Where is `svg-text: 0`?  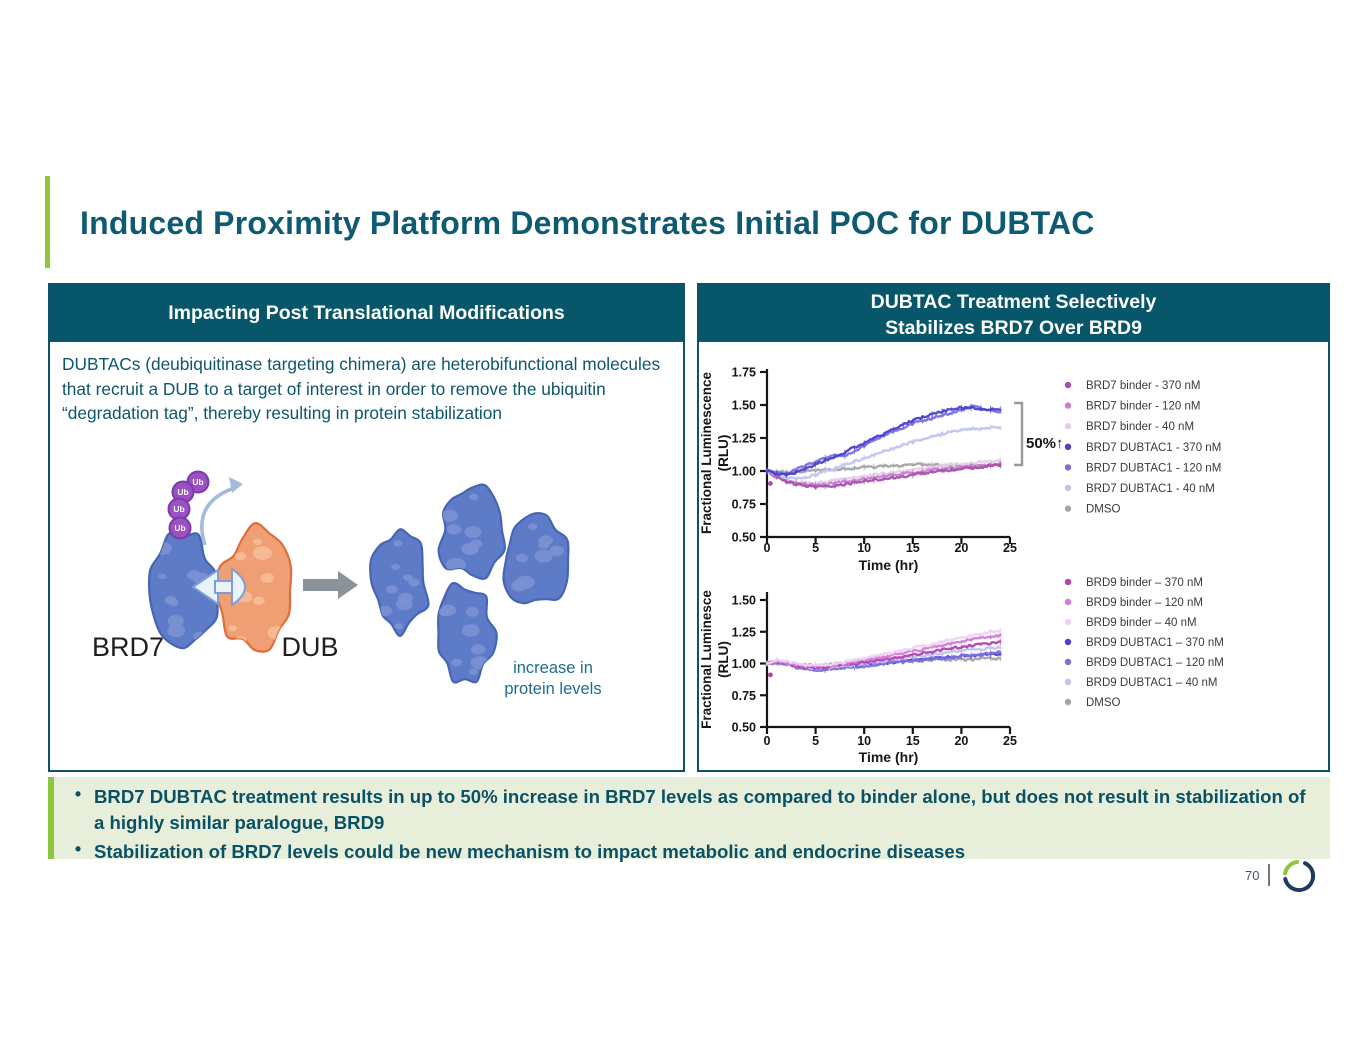 svg-text: 0 is located at coordinates (767, 741).